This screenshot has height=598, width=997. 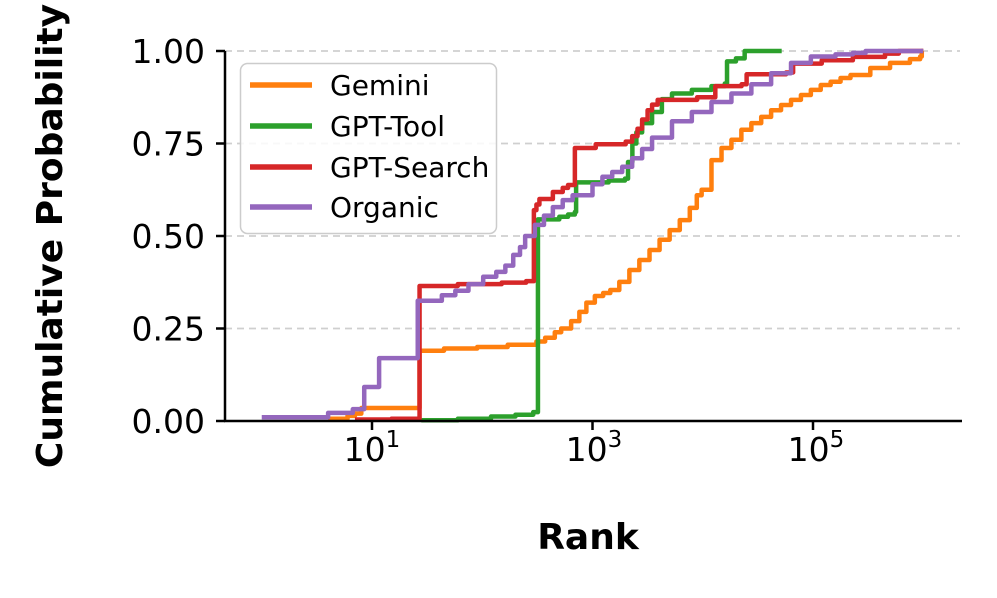 What do you see at coordinates (168, 329) in the screenshot?
I see `y-tick-label-025: 0.25` at bounding box center [168, 329].